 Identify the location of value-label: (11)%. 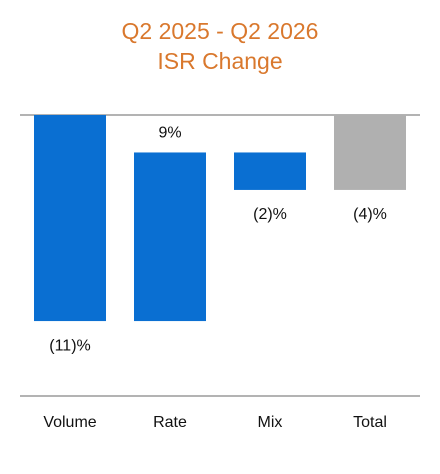
(70, 345).